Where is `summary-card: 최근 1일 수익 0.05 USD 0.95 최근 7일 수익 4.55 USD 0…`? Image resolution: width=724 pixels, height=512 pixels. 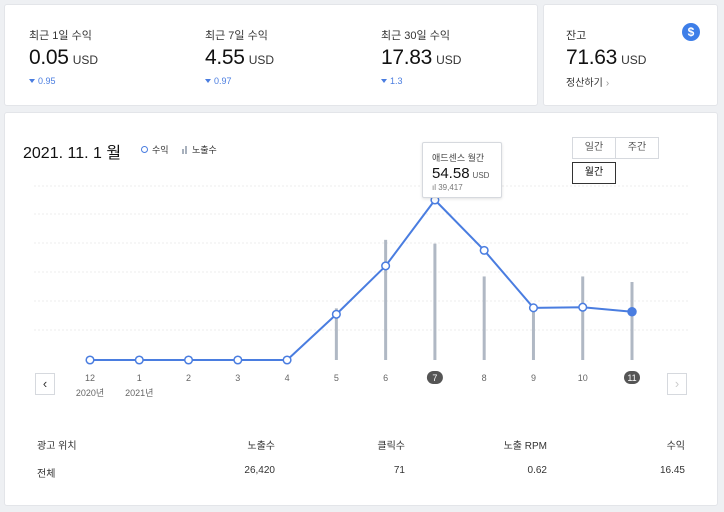 summary-card: 최근 1일 수익 0.05 USD 0.95 최근 7일 수익 4.55 USD 0… is located at coordinates (271, 55).